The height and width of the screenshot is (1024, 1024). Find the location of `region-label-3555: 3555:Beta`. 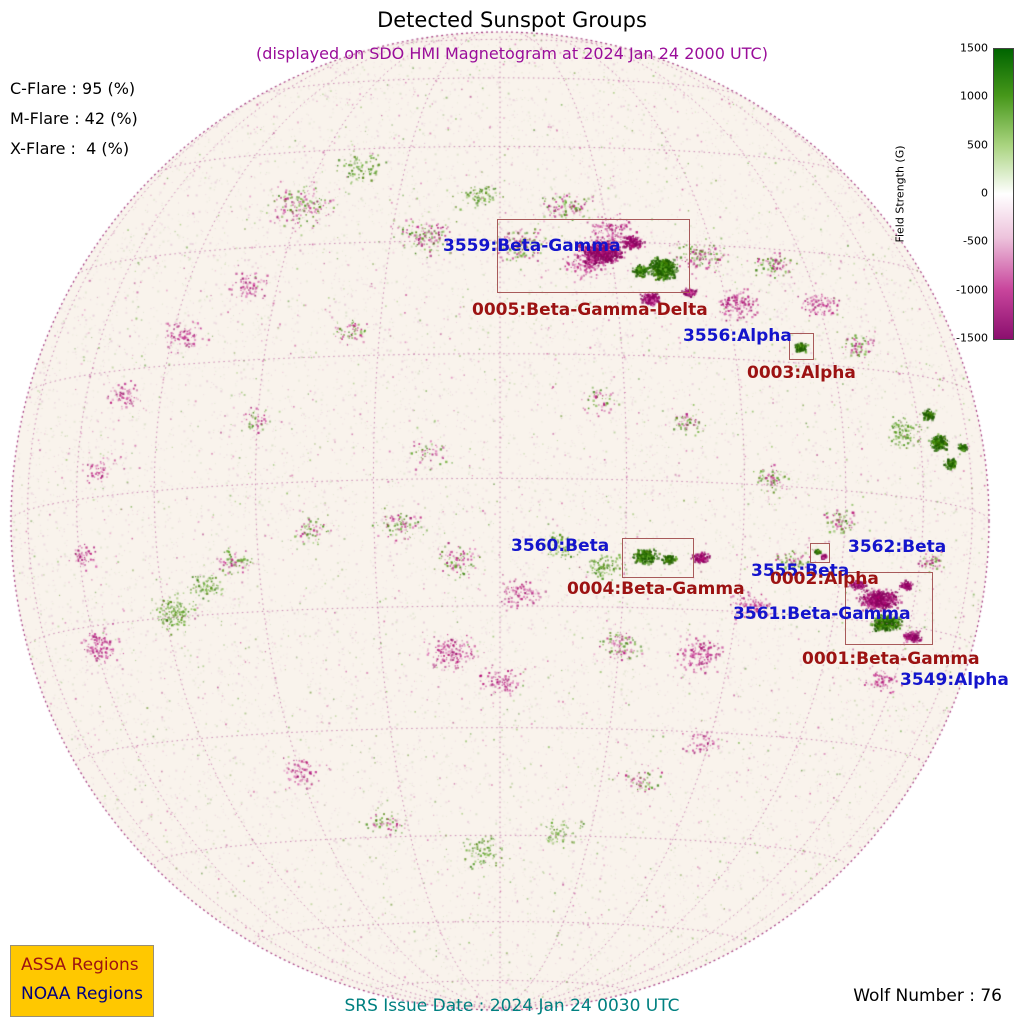

region-label-3555: 3555:Beta is located at coordinates (800, 571).